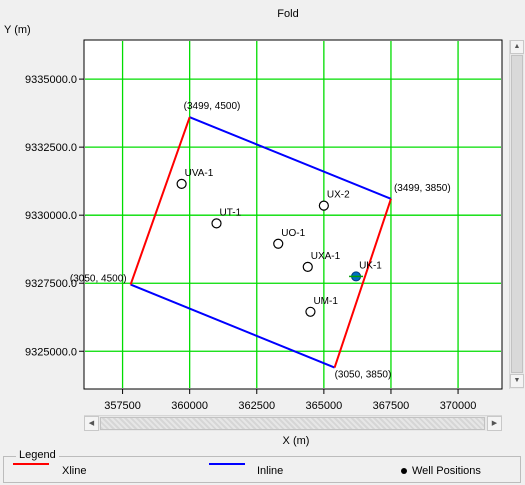 This screenshot has width=525, height=485. Describe the element at coordinates (256, 406) in the screenshot. I see `x-tick-label: 362500` at that location.